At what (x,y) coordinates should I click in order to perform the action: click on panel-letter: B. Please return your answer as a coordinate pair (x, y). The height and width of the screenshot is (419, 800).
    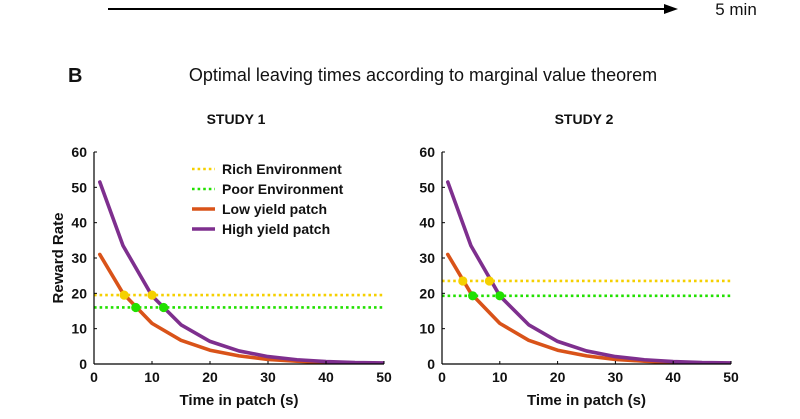
    Looking at the image, I should click on (75, 76).